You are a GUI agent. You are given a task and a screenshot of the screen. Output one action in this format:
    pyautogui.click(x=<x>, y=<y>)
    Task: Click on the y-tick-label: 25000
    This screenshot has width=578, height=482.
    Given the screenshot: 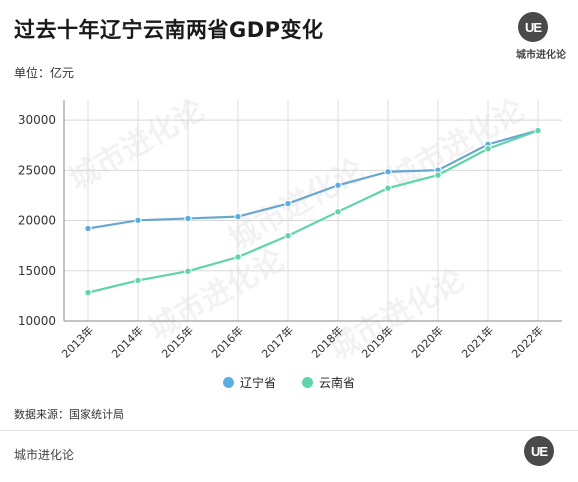 What is the action you would take?
    pyautogui.click(x=37, y=170)
    